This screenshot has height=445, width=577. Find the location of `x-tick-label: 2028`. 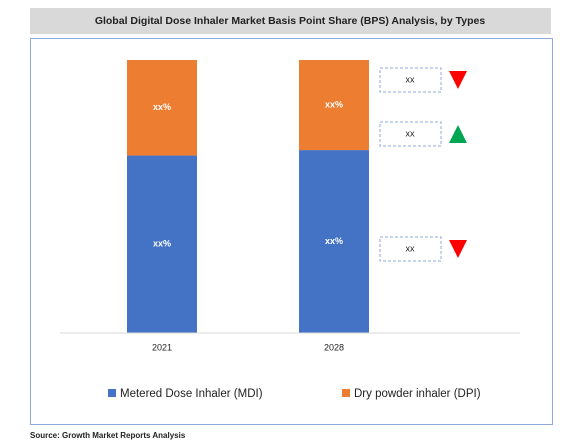

x-tick-label: 2028 is located at coordinates (334, 347).